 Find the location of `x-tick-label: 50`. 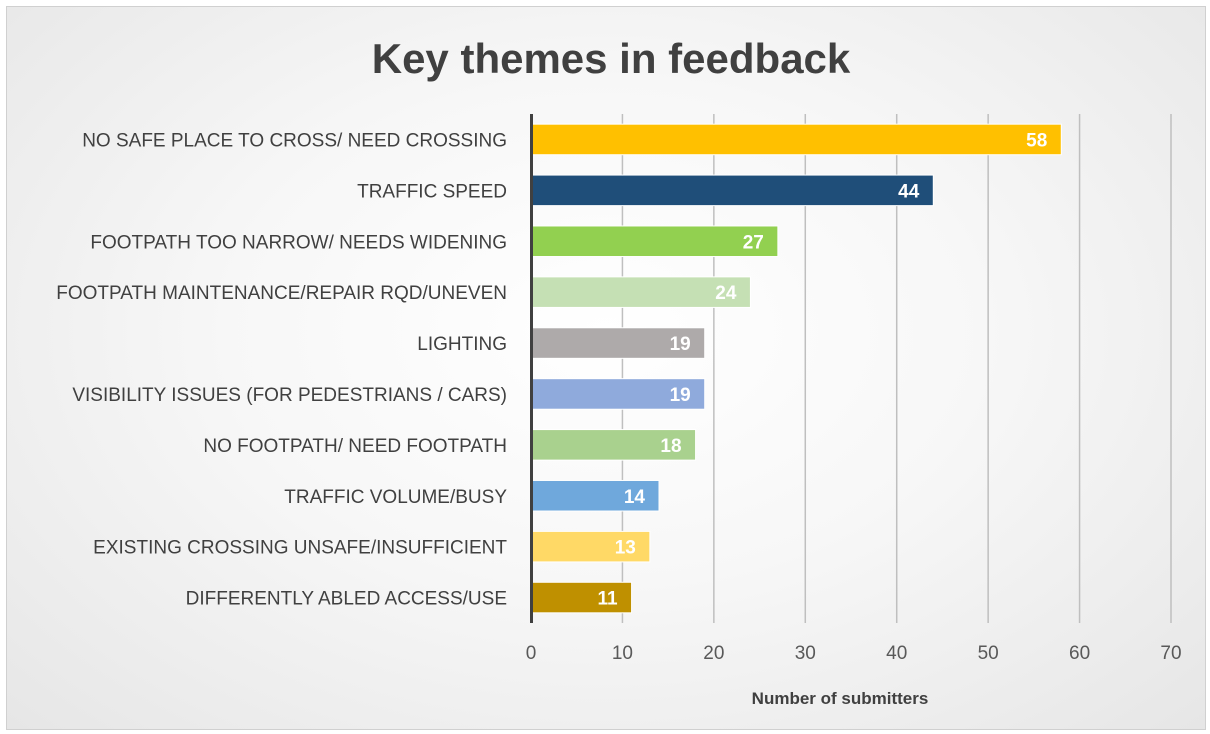

x-tick-label: 50 is located at coordinates (988, 653).